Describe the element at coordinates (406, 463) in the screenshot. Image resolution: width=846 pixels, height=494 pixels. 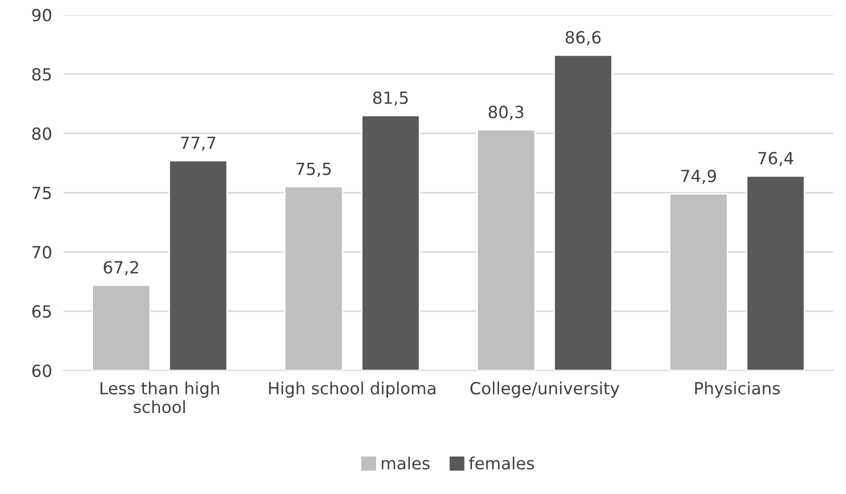
I see `legend-label: males` at that location.